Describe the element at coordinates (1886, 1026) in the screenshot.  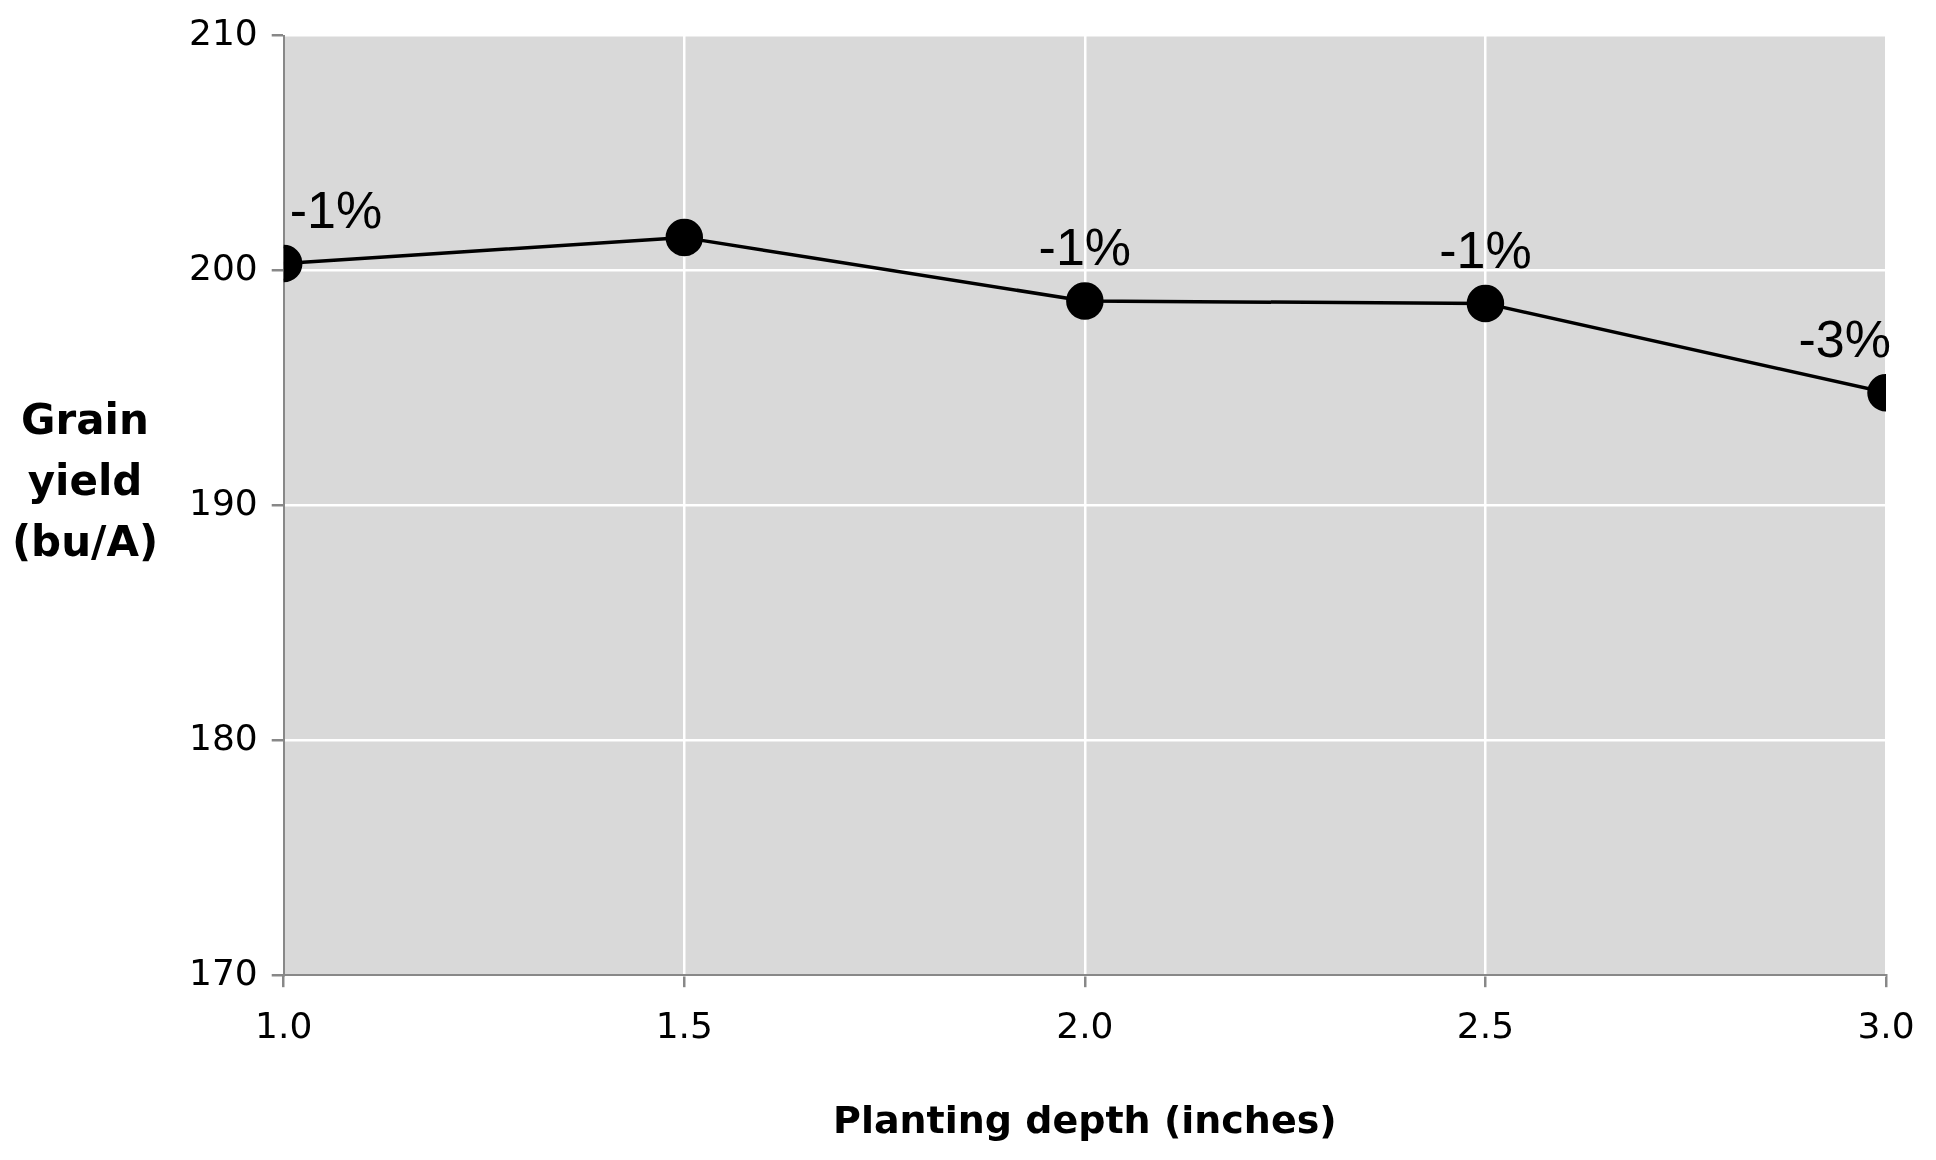
I see `x-tick-label: 3.0` at that location.